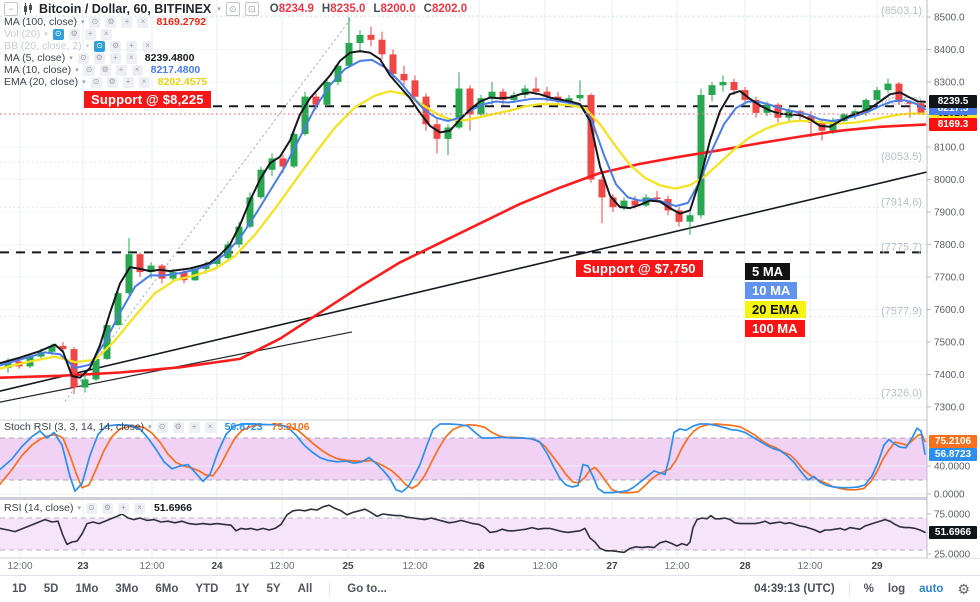 The height and width of the screenshot is (602, 980). What do you see at coordinates (35, 58) in the screenshot?
I see `indicator-label: MA (5, close)` at bounding box center [35, 58].